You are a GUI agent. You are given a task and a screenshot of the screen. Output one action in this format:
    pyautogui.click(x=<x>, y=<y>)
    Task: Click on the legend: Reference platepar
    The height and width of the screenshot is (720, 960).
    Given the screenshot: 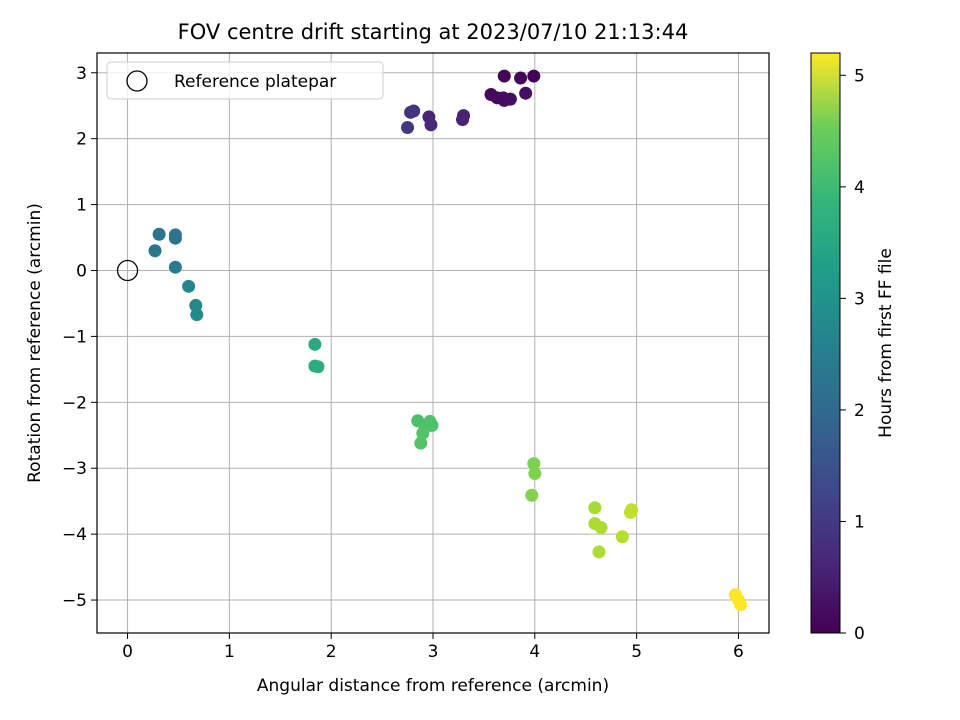 What is the action you would take?
    pyautogui.click(x=245, y=80)
    